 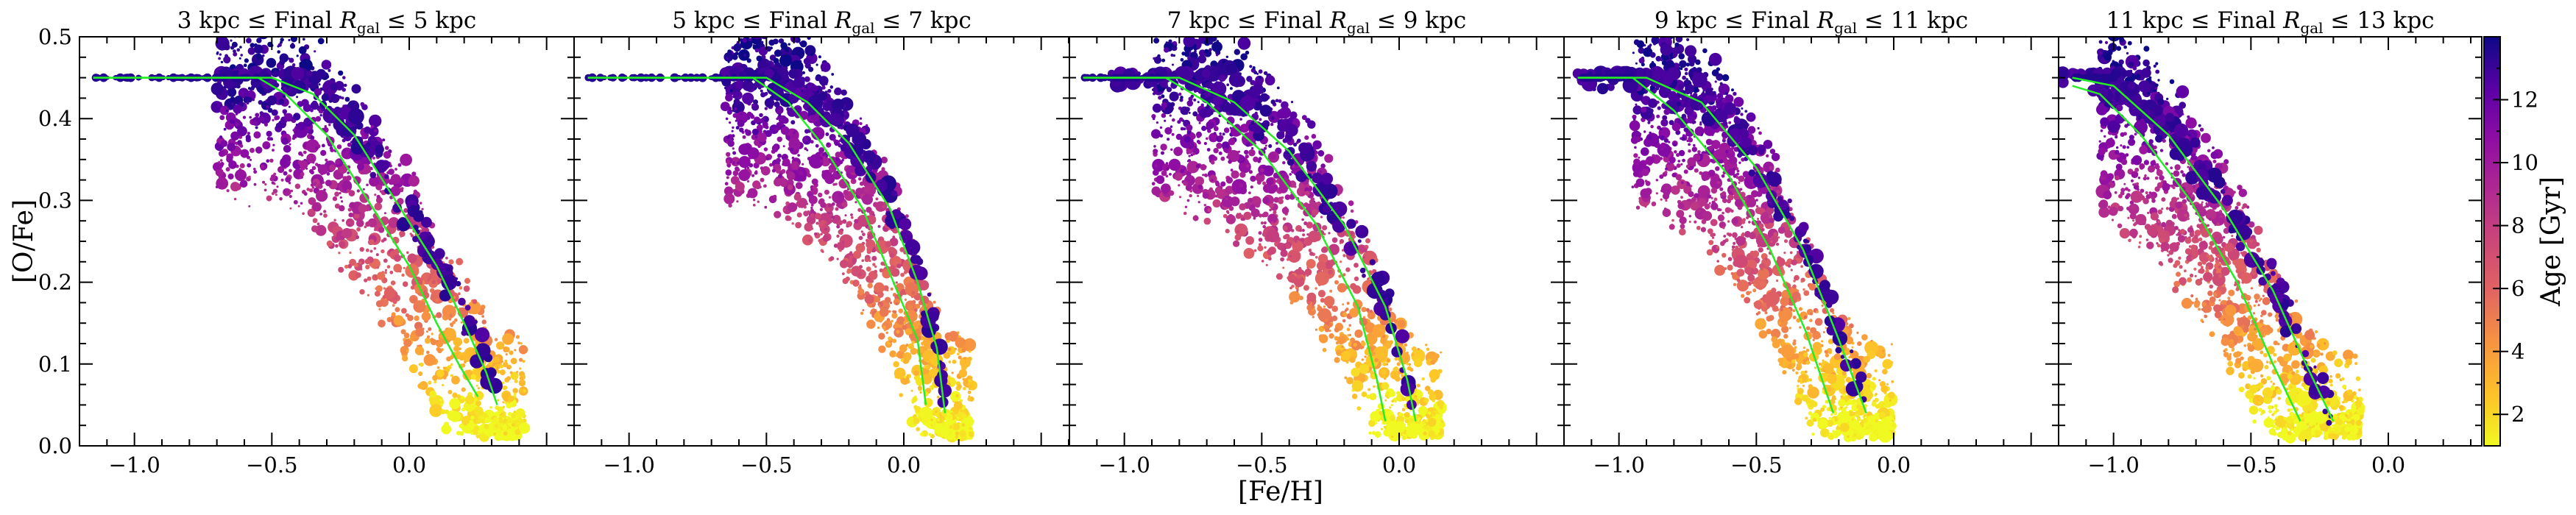 What do you see at coordinates (327, 257) in the screenshot?
I see `x-ticks: −1.0 −0.5 0.0` at bounding box center [327, 257].